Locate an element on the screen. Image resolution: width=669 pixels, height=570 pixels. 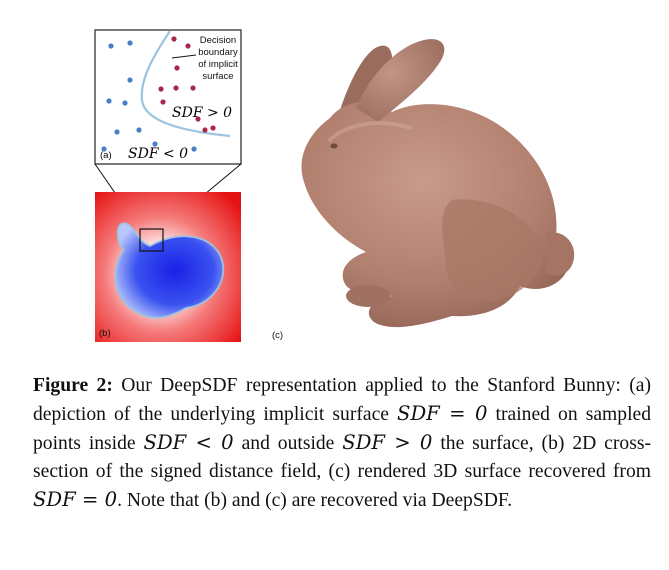
panel-b: (b) is located at coordinates (168, 267).